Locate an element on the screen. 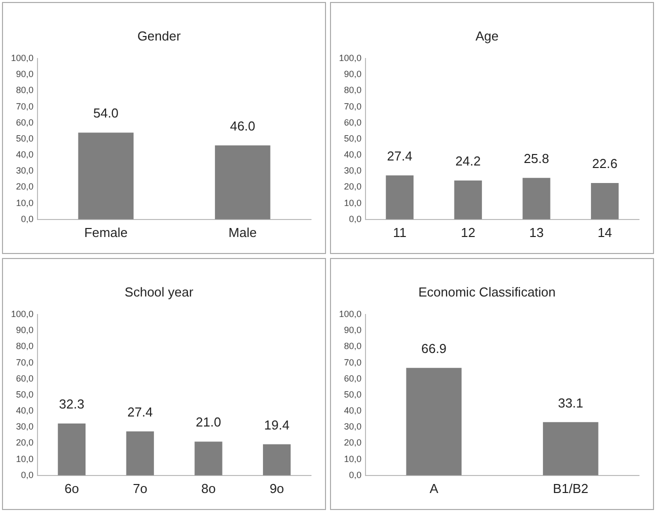  x-tick-label: 13 is located at coordinates (536, 232).